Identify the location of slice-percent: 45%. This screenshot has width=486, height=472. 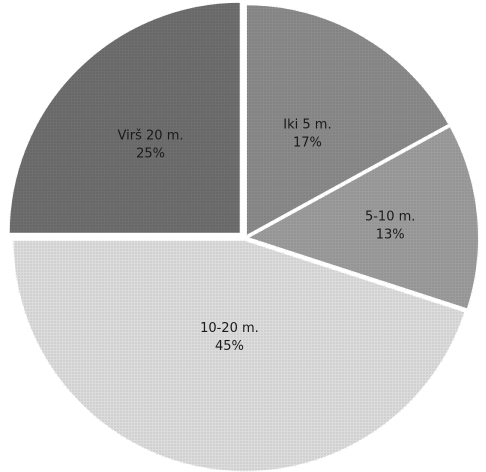
(229, 346).